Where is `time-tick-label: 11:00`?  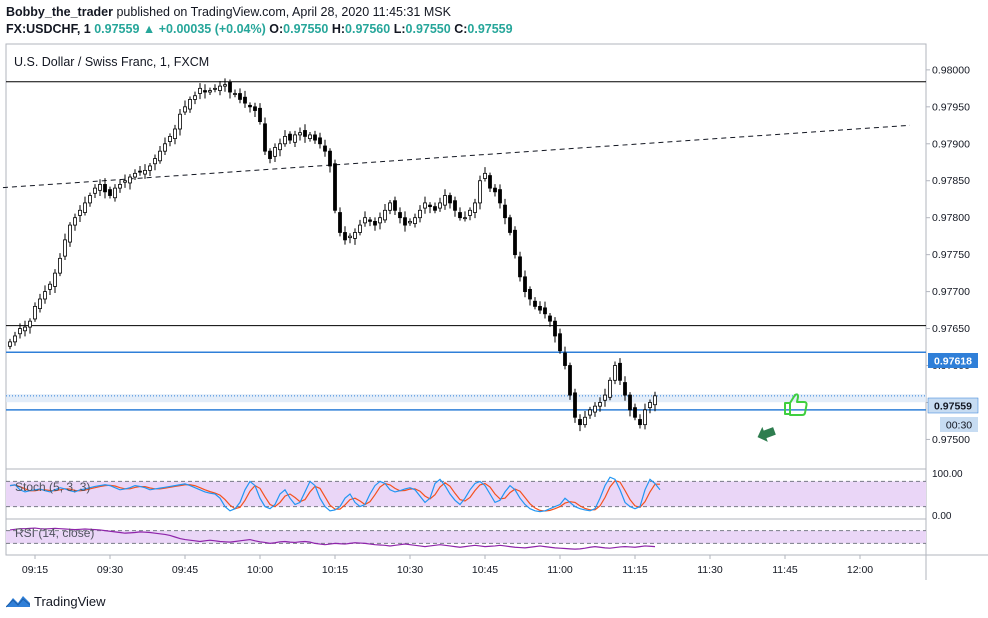
time-tick-label: 11:00 is located at coordinates (560, 570).